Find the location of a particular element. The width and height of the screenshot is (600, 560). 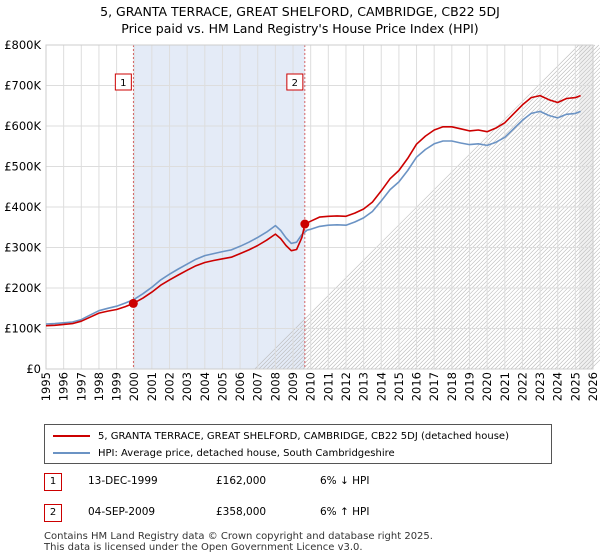

sale-badge-2: 2 is located at coordinates (53, 513).